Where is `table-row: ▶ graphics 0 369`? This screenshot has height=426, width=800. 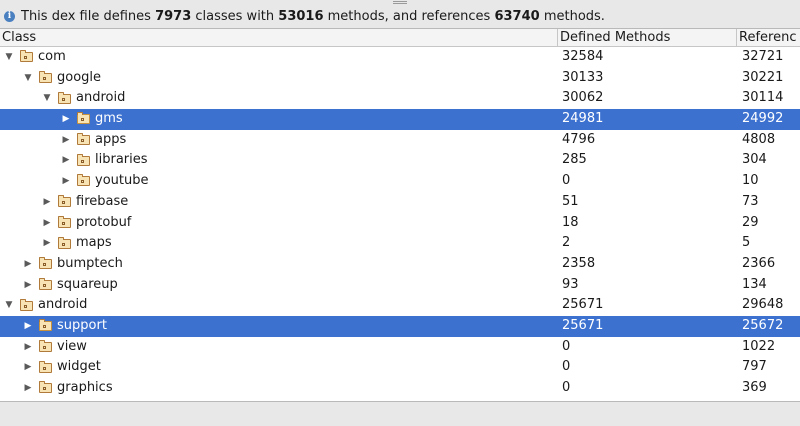 table-row: ▶ graphics 0 369 is located at coordinates (400, 388).